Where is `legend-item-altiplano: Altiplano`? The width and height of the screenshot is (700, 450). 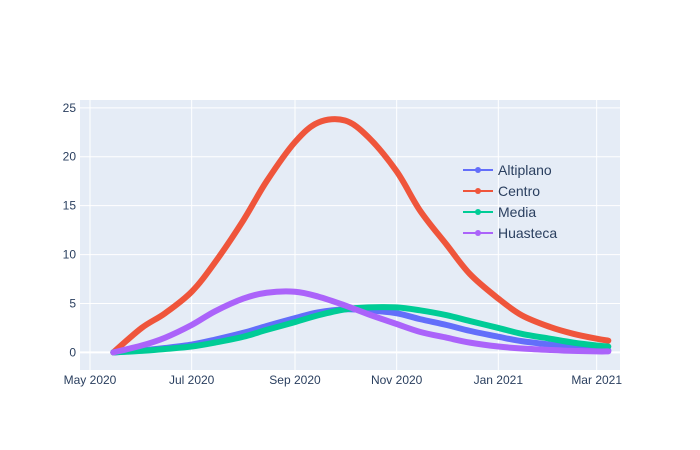 legend-item-altiplano: Altiplano is located at coordinates (507, 170).